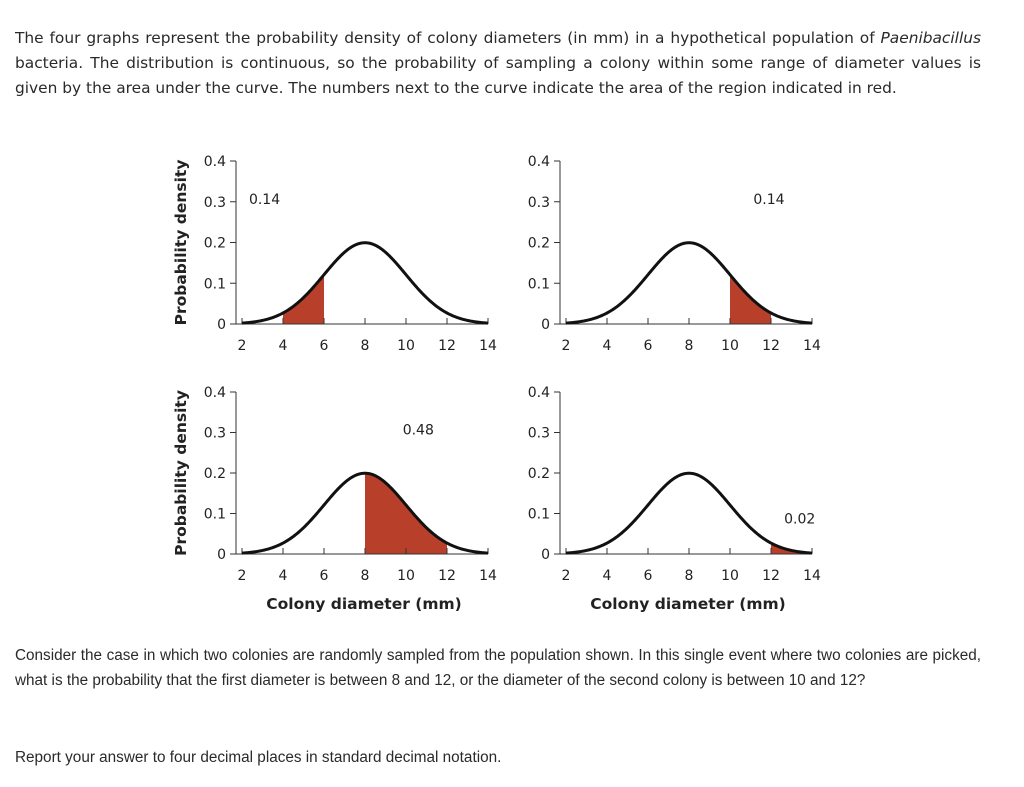 This screenshot has width=1024, height=787. I want to click on chart-panel-2: 0 0.1 0.2 0.3 0.4 2 4 6 8 10 12 14 0.14, so click(674, 254).